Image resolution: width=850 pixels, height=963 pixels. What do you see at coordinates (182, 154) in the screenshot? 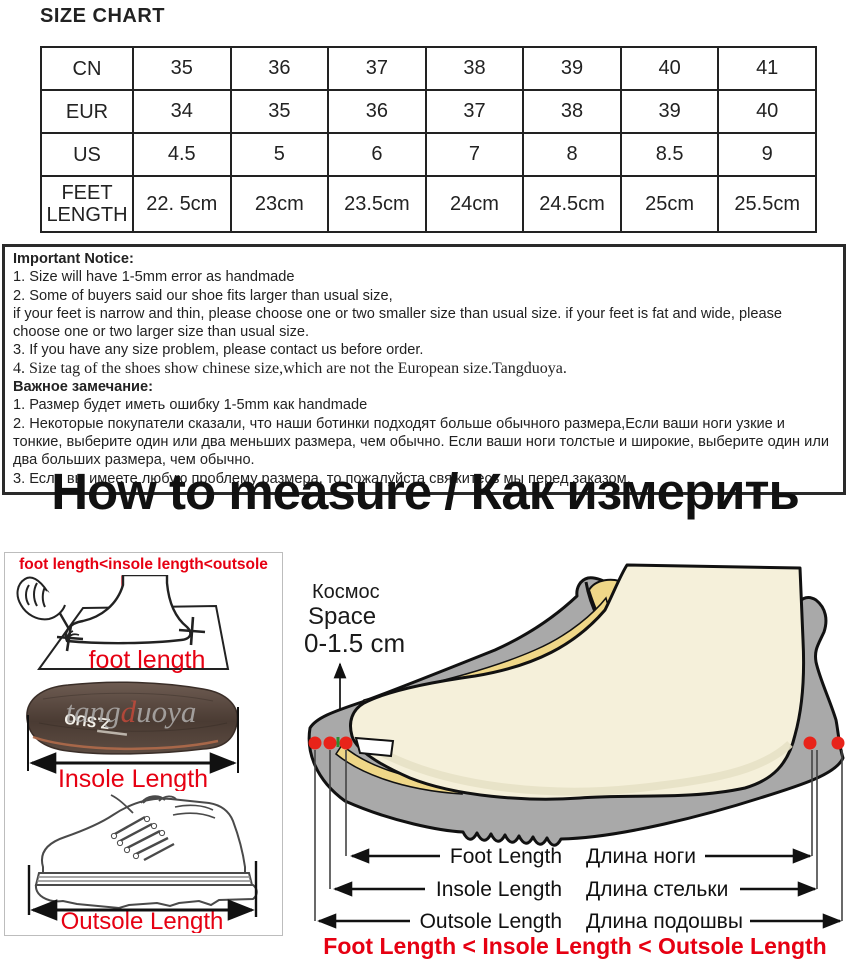
I see `table-cell: 4.5` at bounding box center [182, 154].